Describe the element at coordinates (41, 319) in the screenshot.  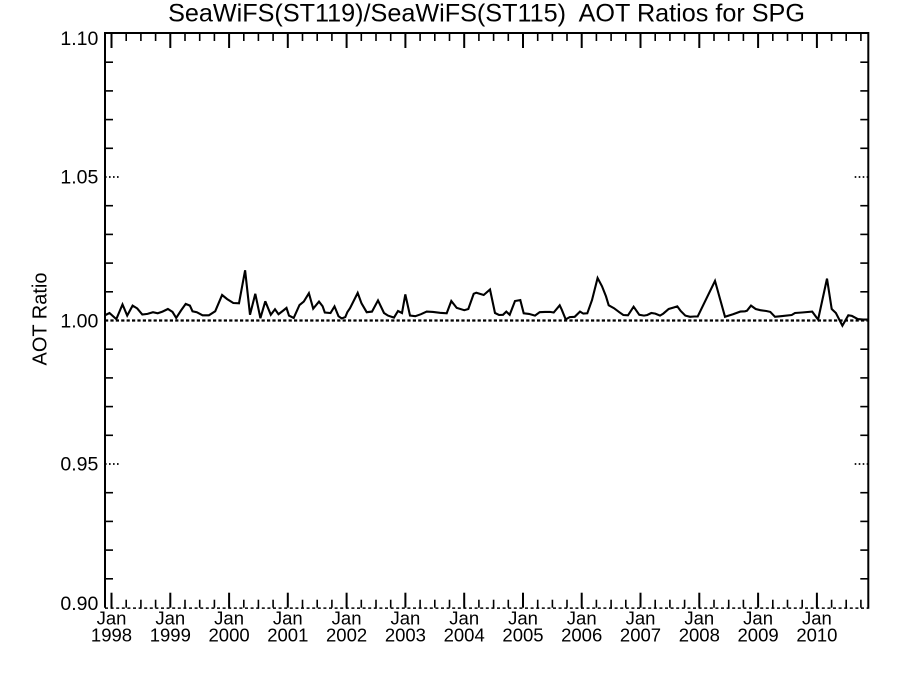
I see `svg-text: AOT Ratio` at that location.